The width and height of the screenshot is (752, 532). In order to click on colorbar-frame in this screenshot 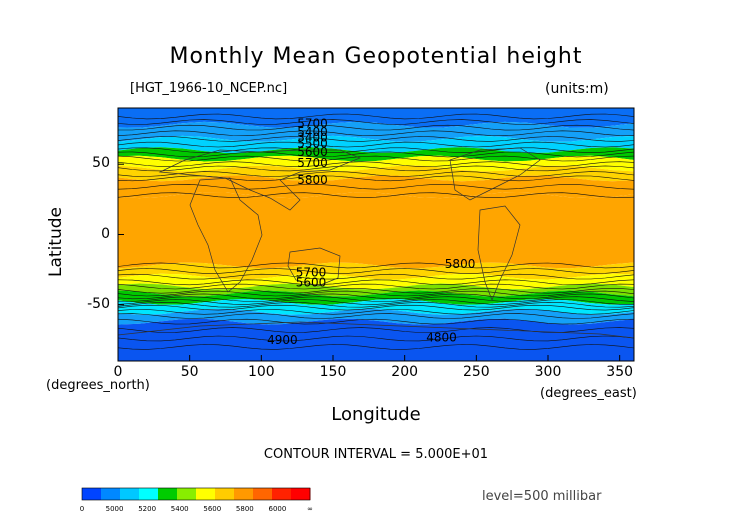, I will do `click(196, 494)`.